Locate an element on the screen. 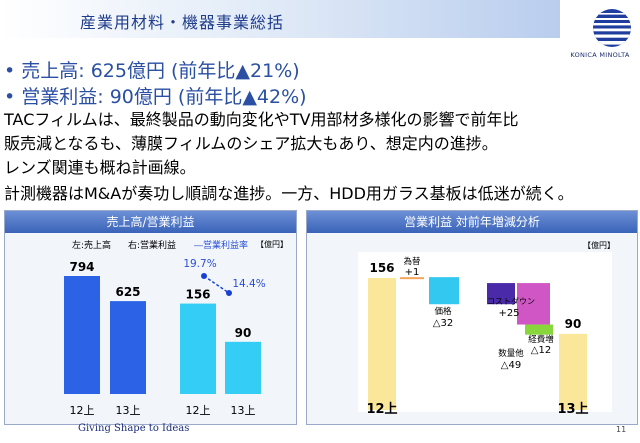 This screenshot has width=640, height=443. waterfall-step-value: +1 is located at coordinates (412, 272).